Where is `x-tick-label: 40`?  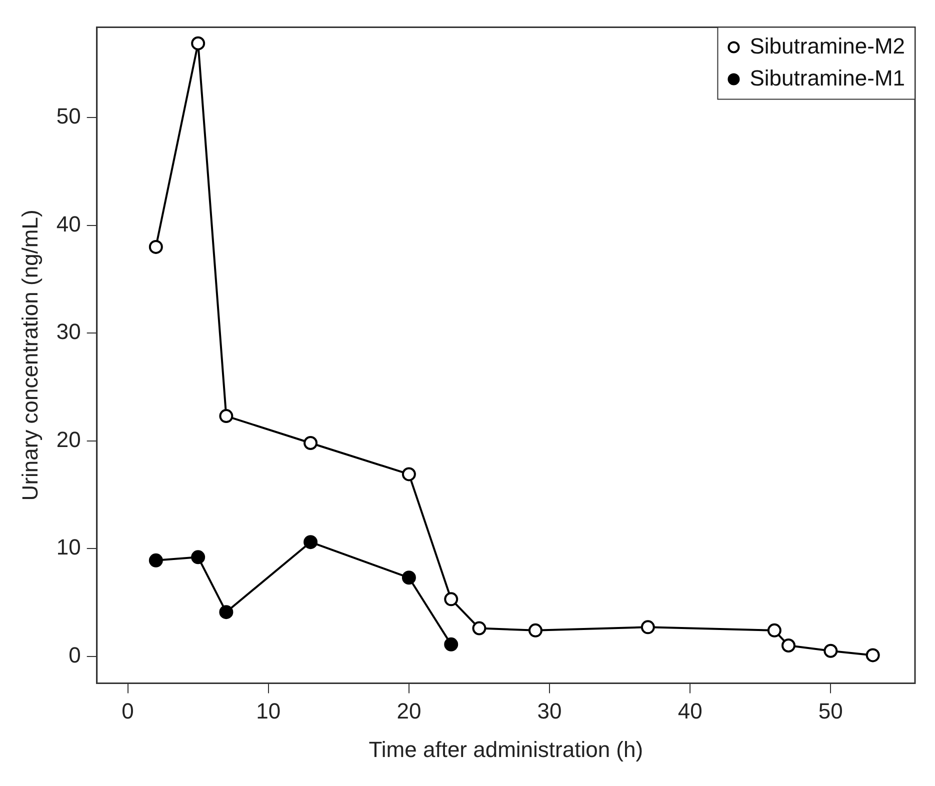 x-tick-label: 40 is located at coordinates (690, 711).